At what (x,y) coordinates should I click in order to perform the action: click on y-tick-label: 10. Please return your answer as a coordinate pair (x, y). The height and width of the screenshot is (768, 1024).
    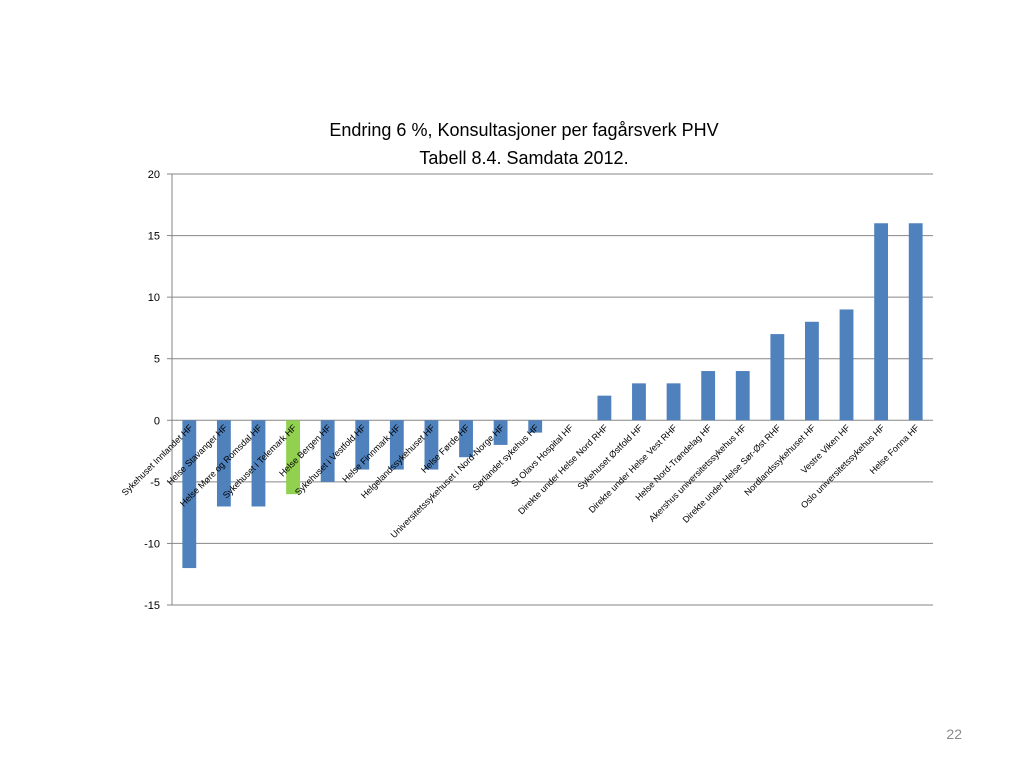
    Looking at the image, I should click on (154, 298).